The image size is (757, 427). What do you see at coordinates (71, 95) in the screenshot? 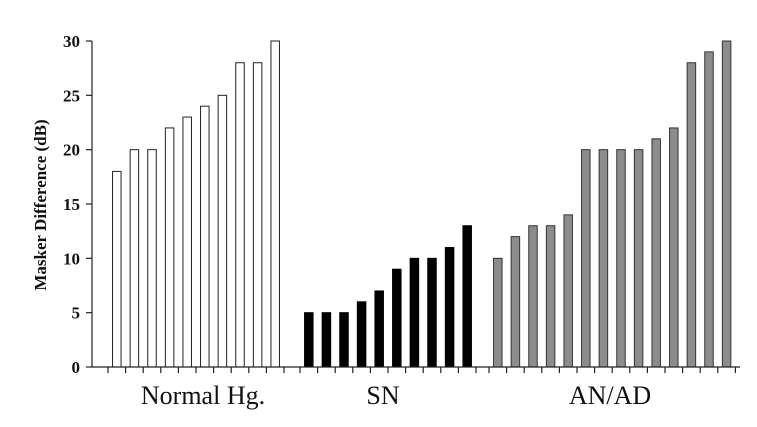
I see `y-tick-label: 25` at bounding box center [71, 95].